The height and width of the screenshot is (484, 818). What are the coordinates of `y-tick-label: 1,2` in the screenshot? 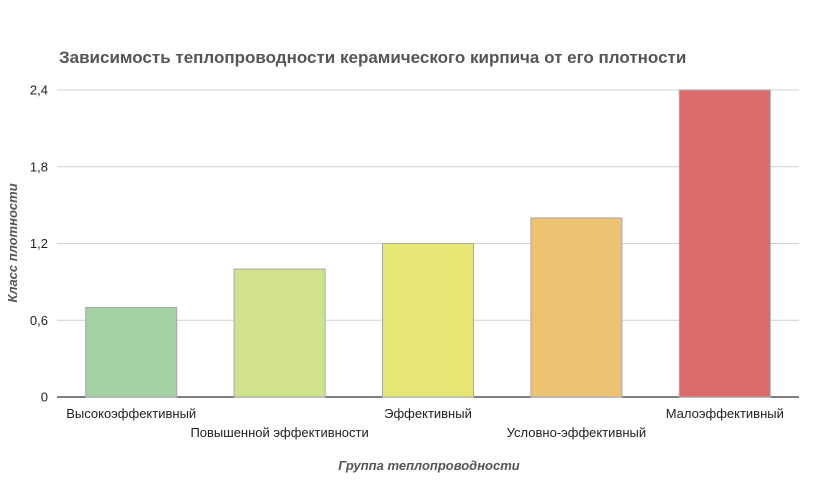 It's located at (39, 243).